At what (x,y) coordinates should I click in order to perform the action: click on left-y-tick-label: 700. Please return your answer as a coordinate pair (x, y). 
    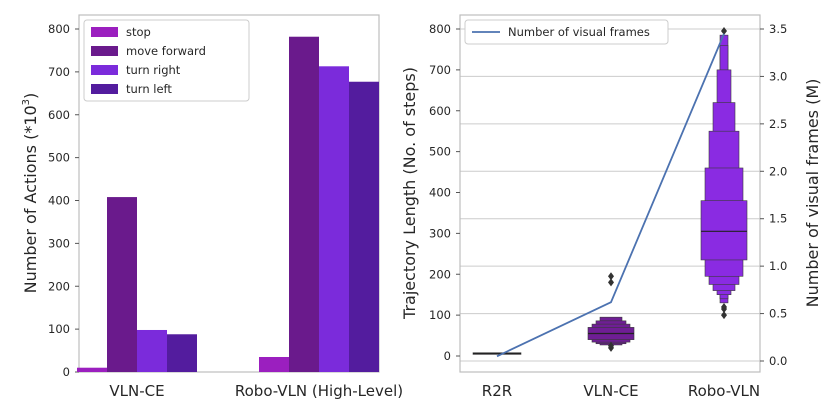
    Looking at the image, I should click on (59, 72).